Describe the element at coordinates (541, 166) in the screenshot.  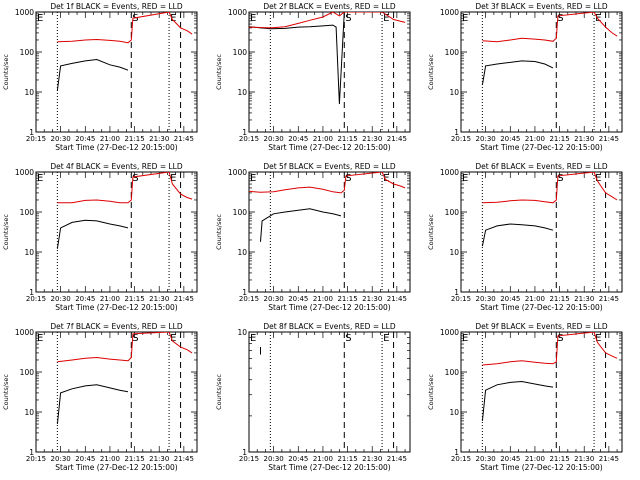
I see `panel-title: Det 6f BLACK = Events, RED = LLD` at that location.